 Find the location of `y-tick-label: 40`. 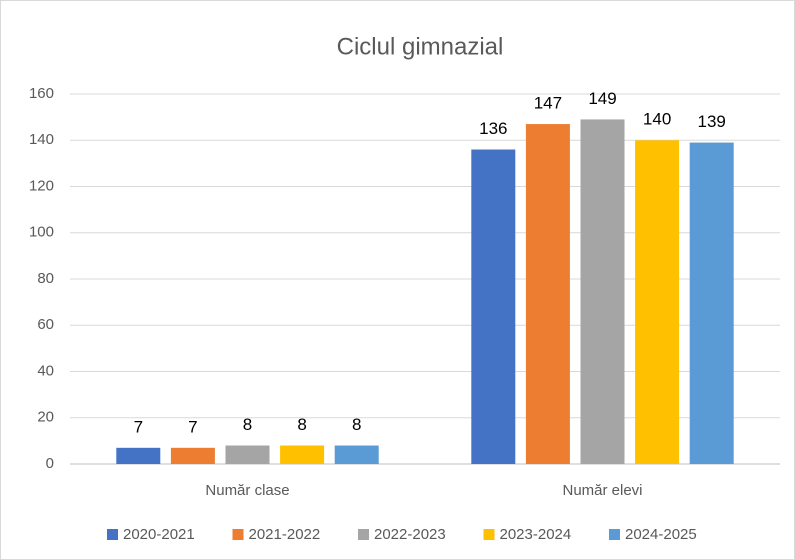

y-tick-label: 40 is located at coordinates (45, 370).